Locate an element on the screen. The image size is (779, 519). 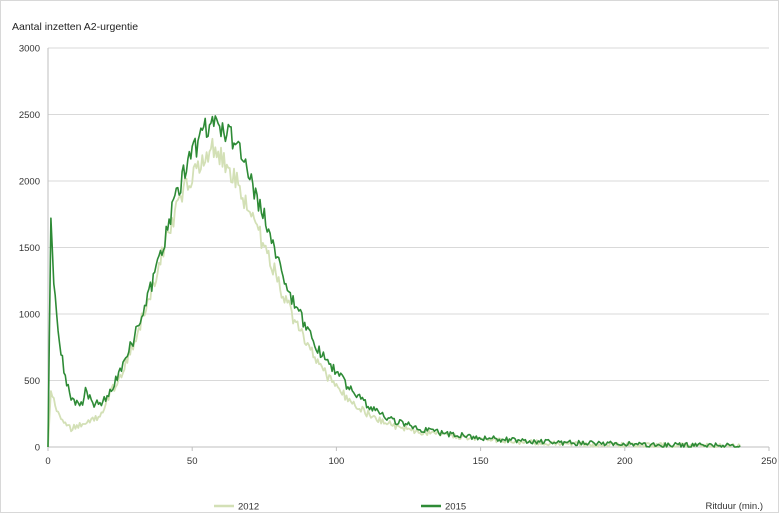
y-tick-label: 1000 is located at coordinates (29, 315).